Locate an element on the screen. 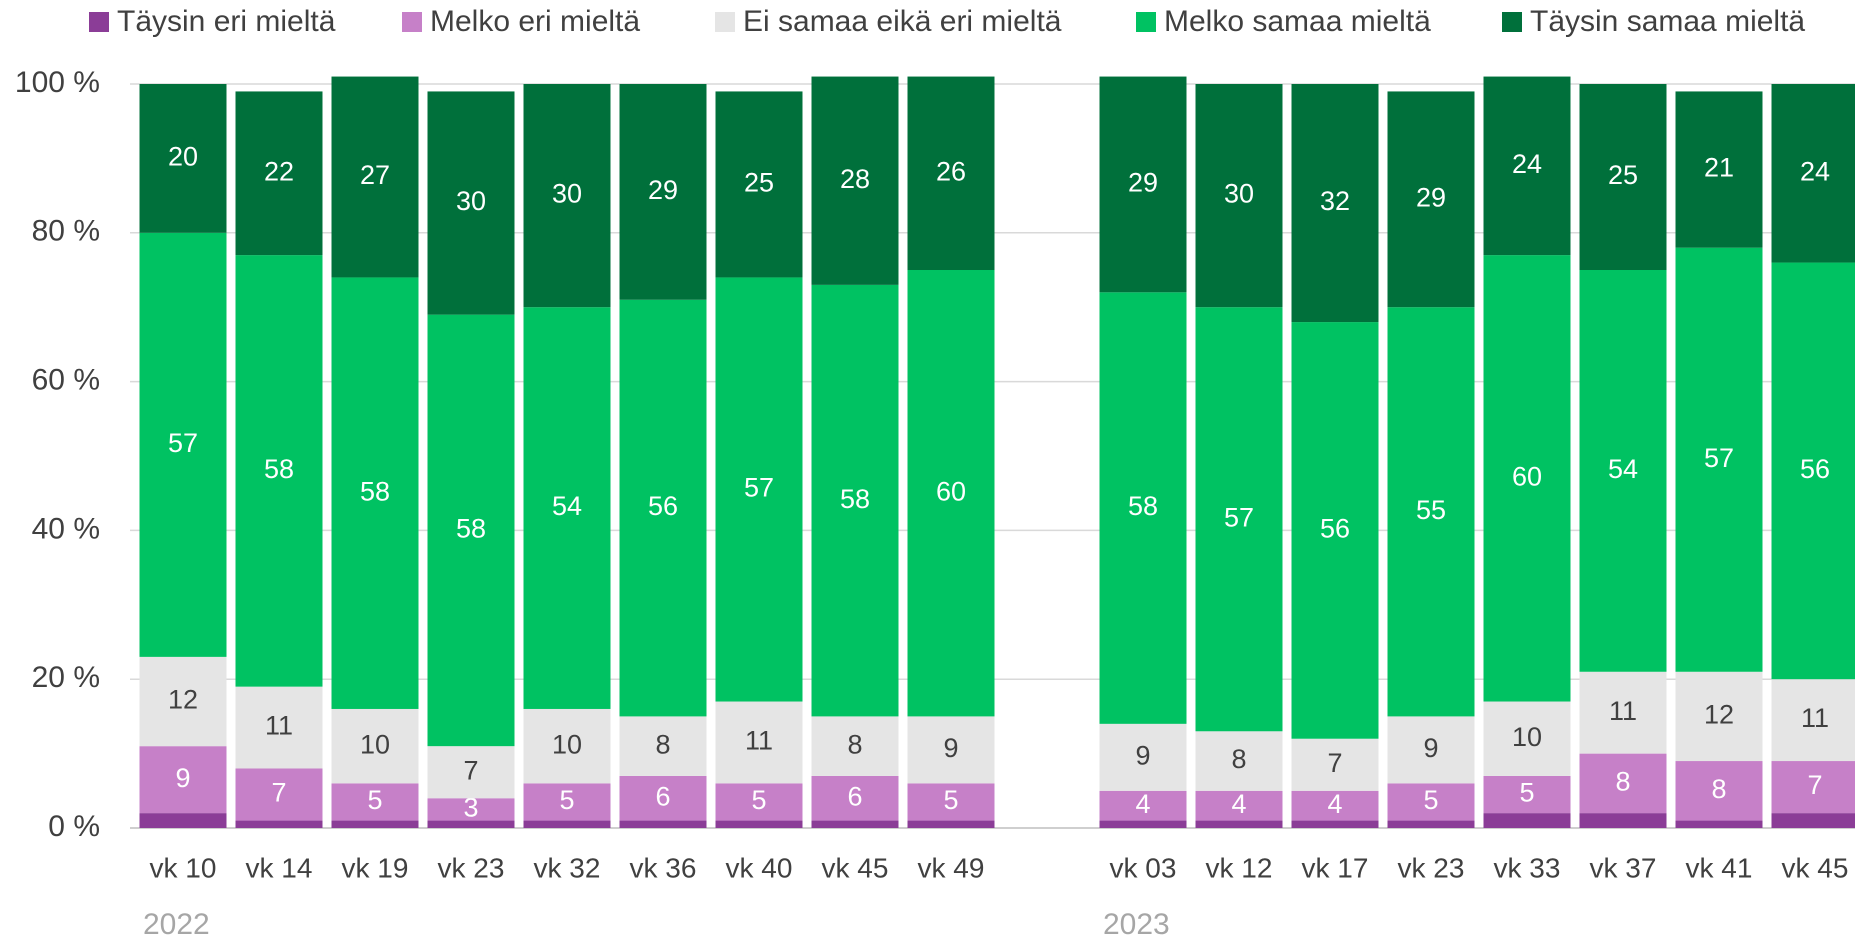 This screenshot has width=1855, height=944. data-label: 54 is located at coordinates (567, 506).